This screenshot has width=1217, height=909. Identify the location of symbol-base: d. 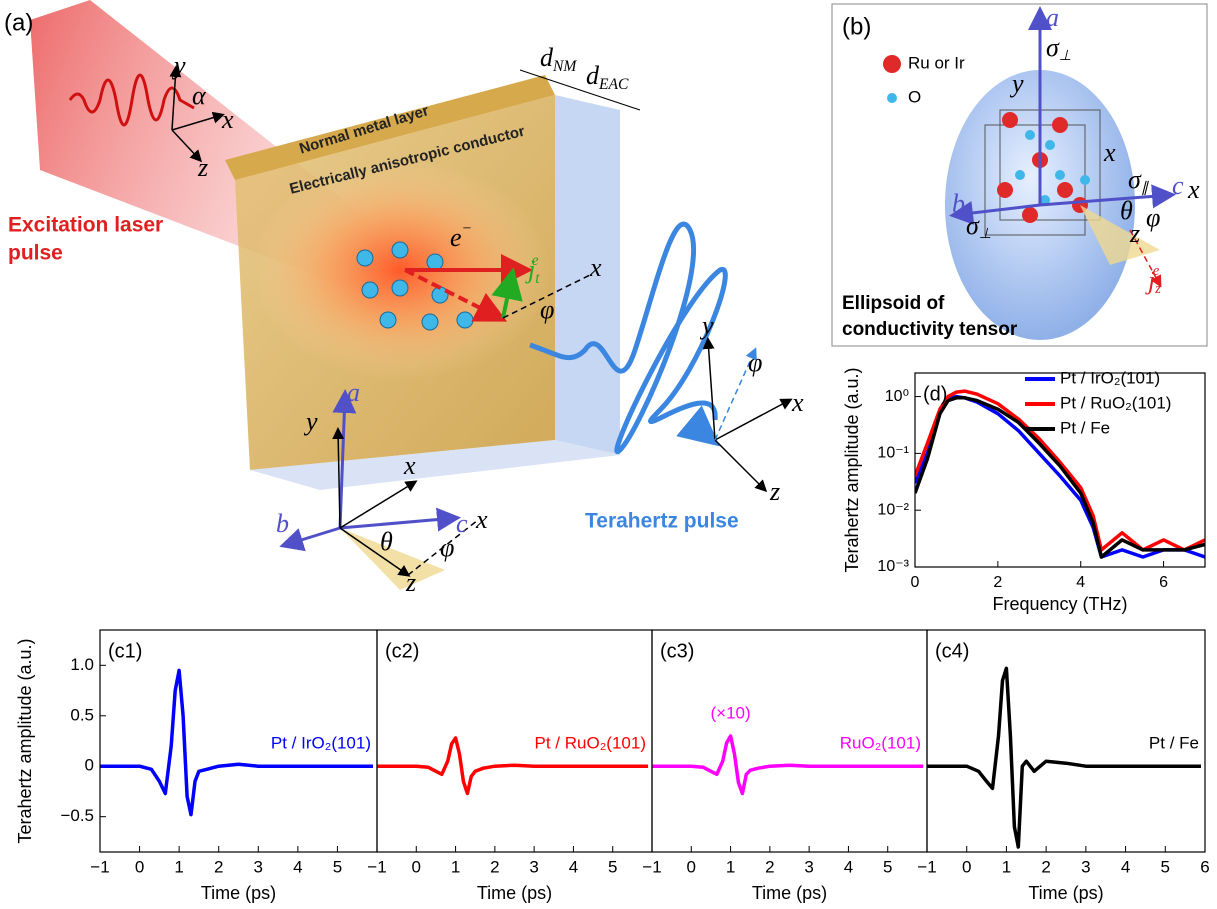
(547, 57).